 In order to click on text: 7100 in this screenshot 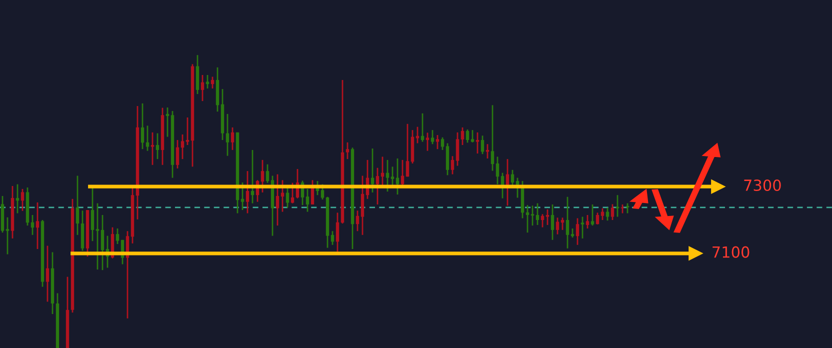, I will do `click(731, 252)`.